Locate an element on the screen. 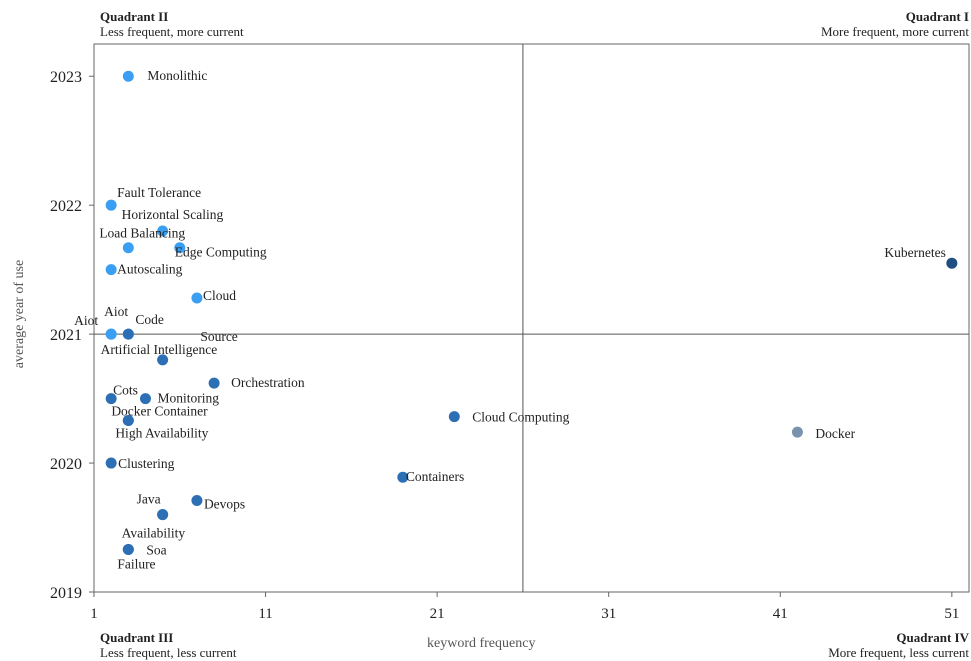 Image resolution: width=971 pixels, height=661 pixels. point-label-autoscaling: Autoscaling is located at coordinates (149, 269).